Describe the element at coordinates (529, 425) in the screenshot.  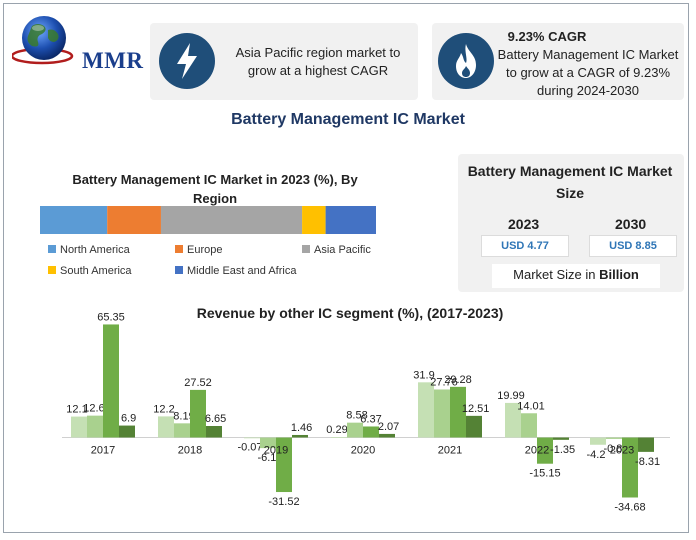
I see `bar-2022-s2` at that location.